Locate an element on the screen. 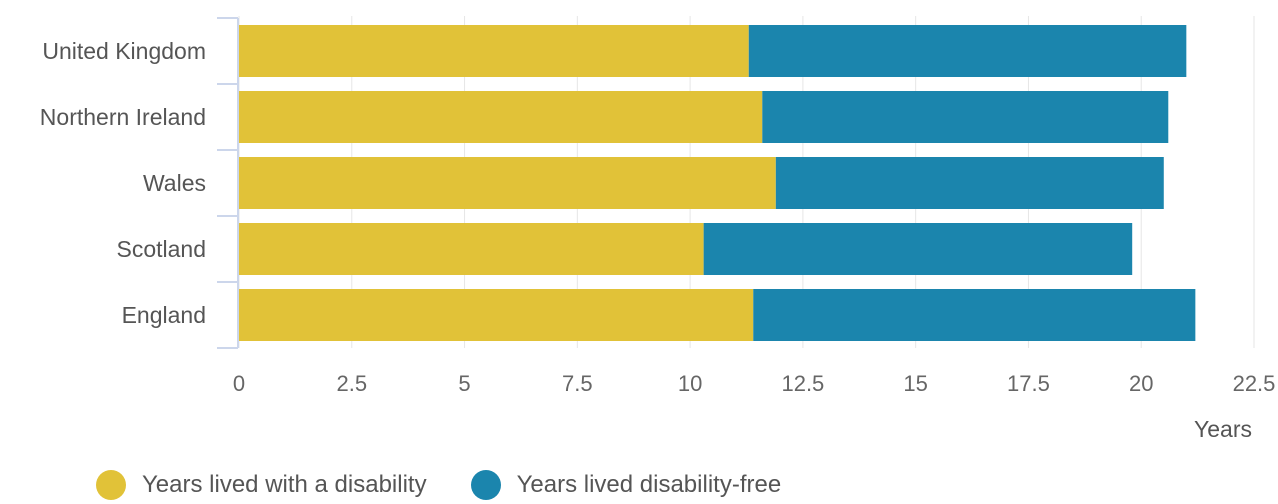 This screenshot has width=1278, height=504. x-tick-label: 7.5 is located at coordinates (577, 383).